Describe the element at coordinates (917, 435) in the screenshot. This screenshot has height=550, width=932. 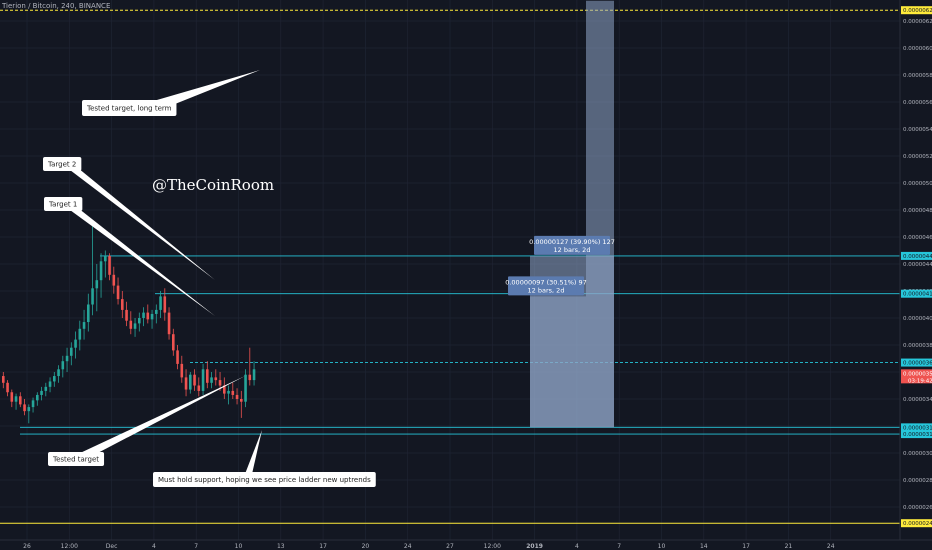
I see `price-level-label: 0.00000314` at that location.